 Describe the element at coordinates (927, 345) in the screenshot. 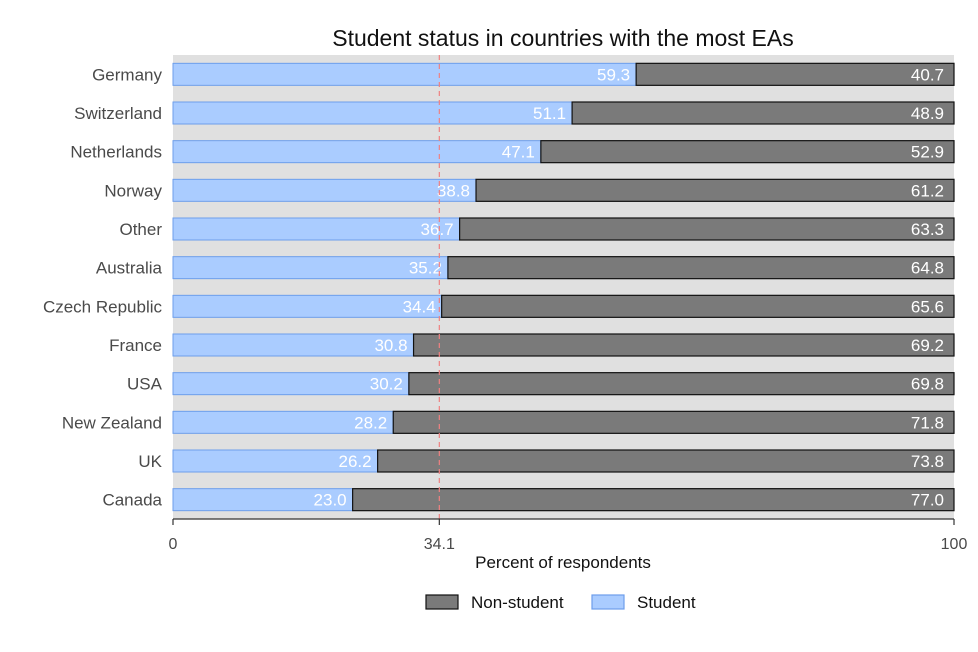

I see `value-label-non-student-7: 69.2` at that location.